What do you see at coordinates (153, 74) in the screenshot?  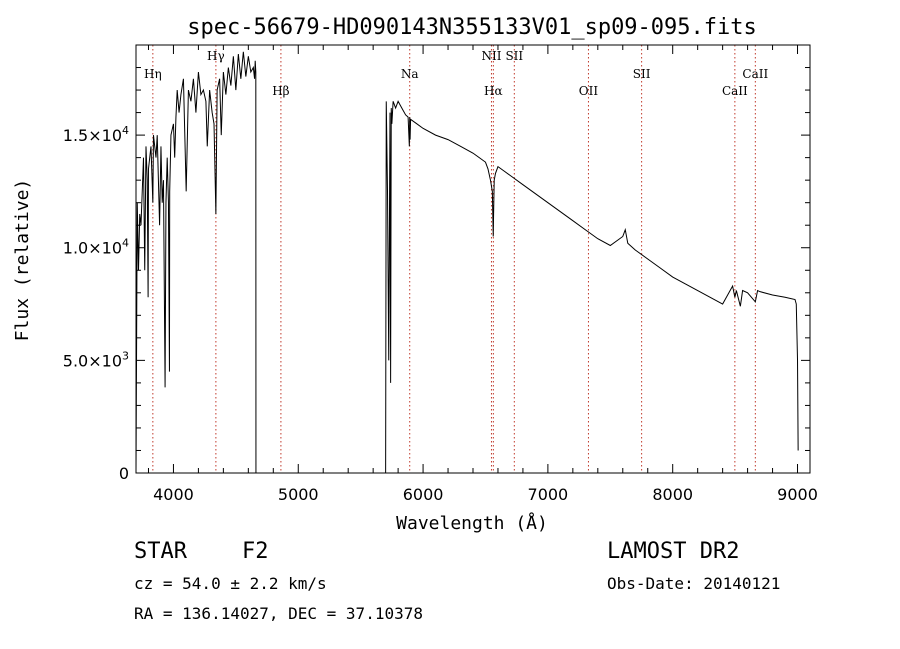 I see `line-label-0: Hη` at bounding box center [153, 74].